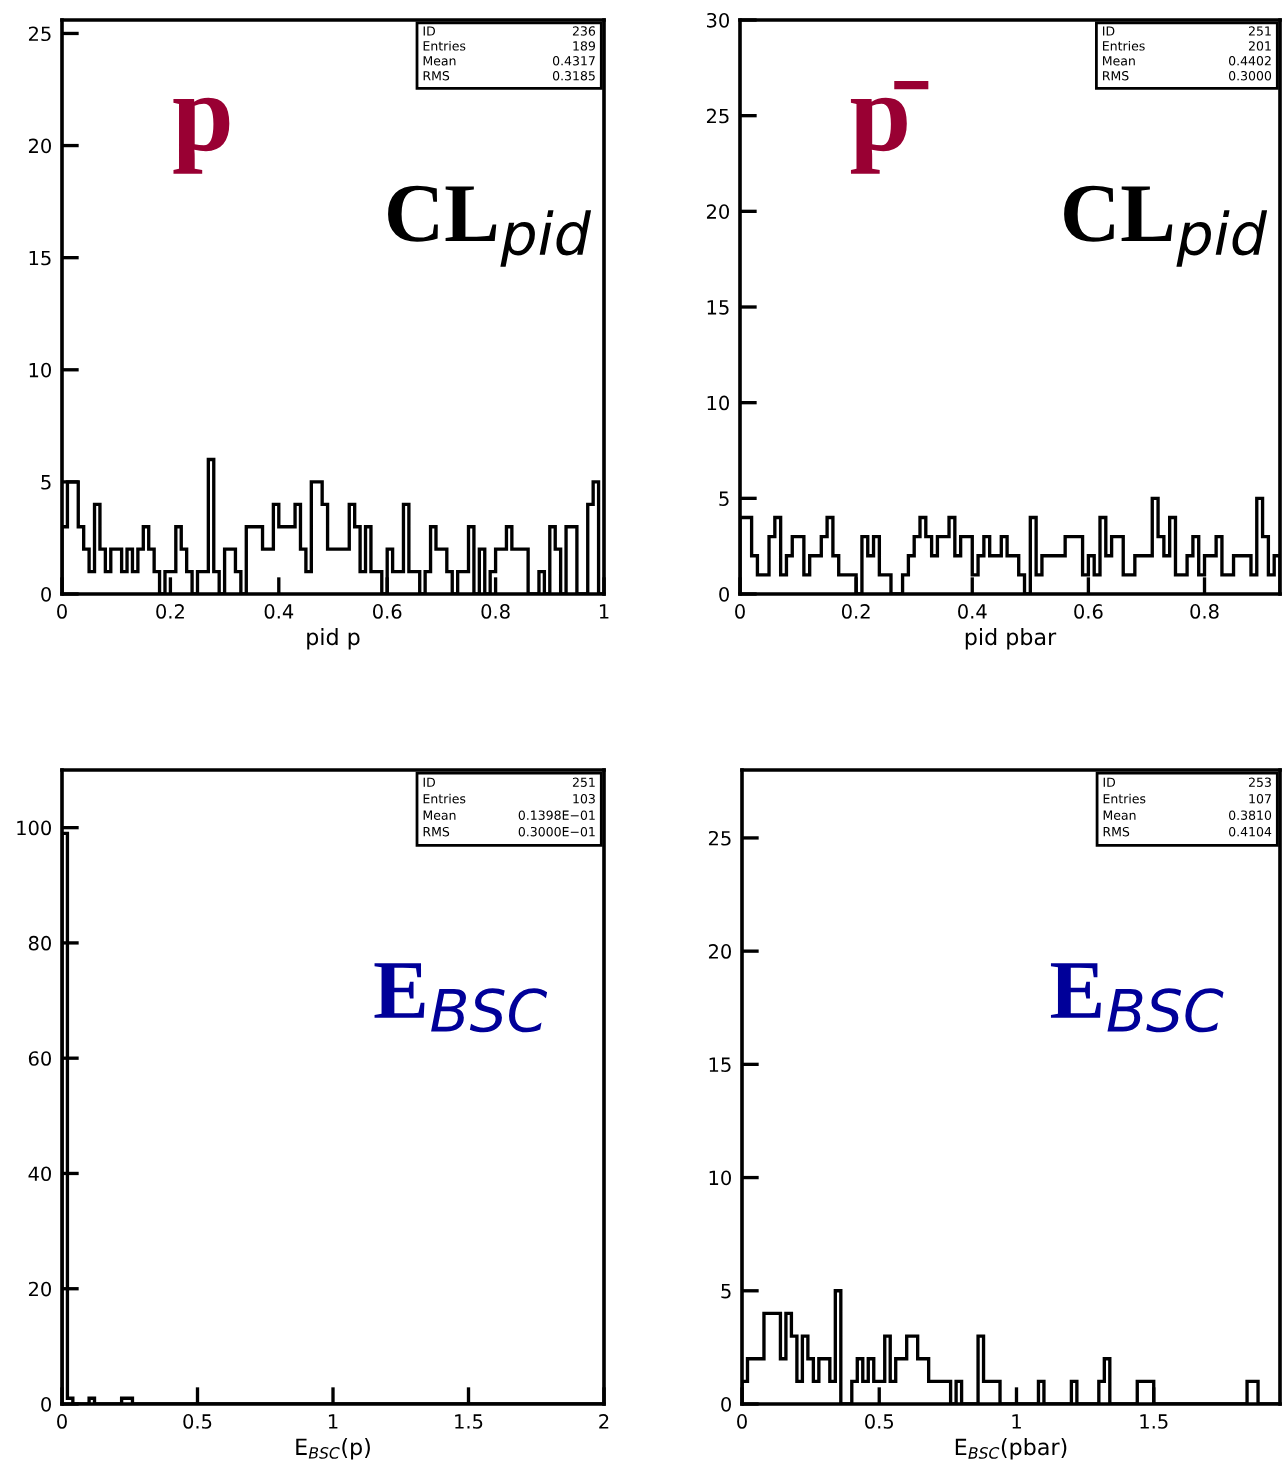 The width and height of the screenshot is (1282, 1476). What do you see at coordinates (39, 1058) in the screenshot?
I see `y-tick-label: 60` at bounding box center [39, 1058].